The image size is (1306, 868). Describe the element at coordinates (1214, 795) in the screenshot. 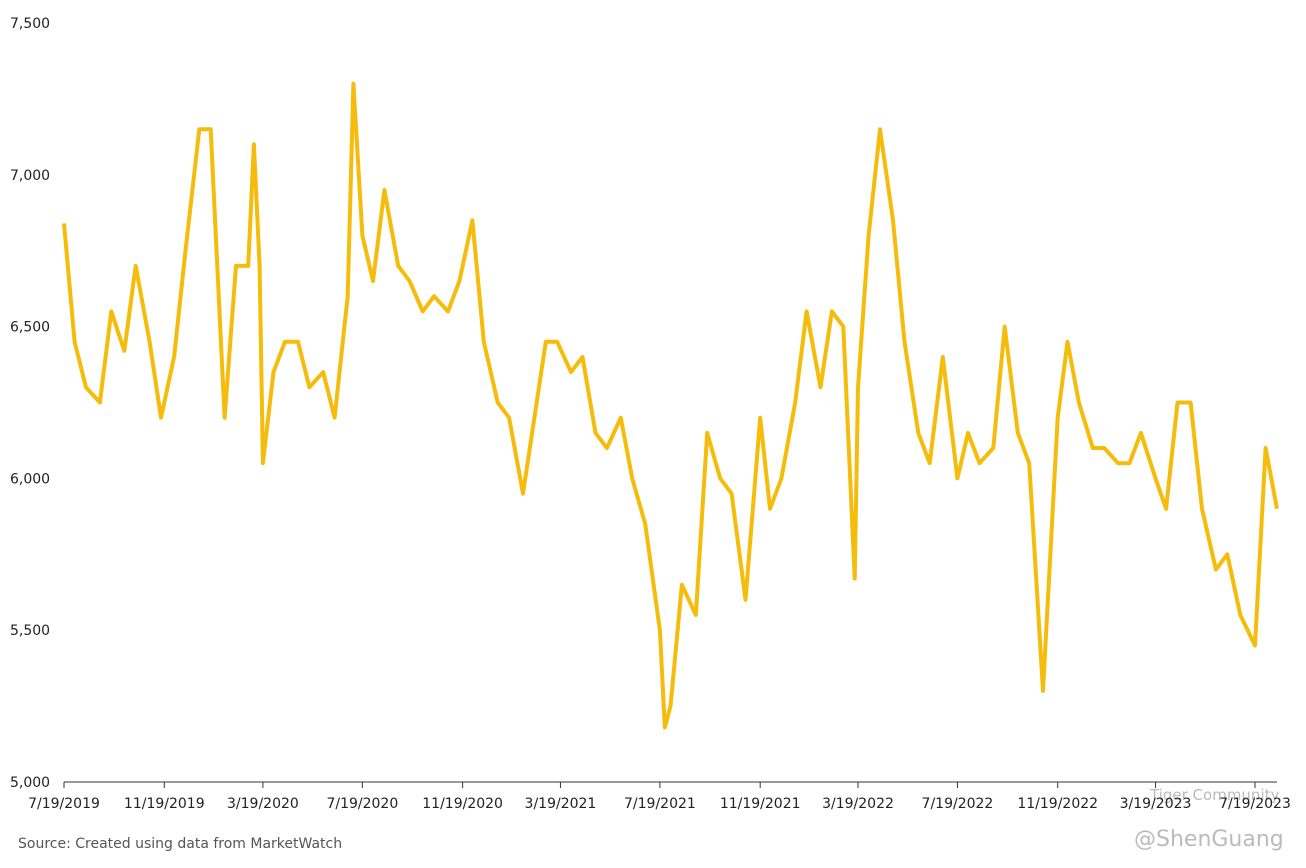

I see `watermark: Tiger Community` at that location.